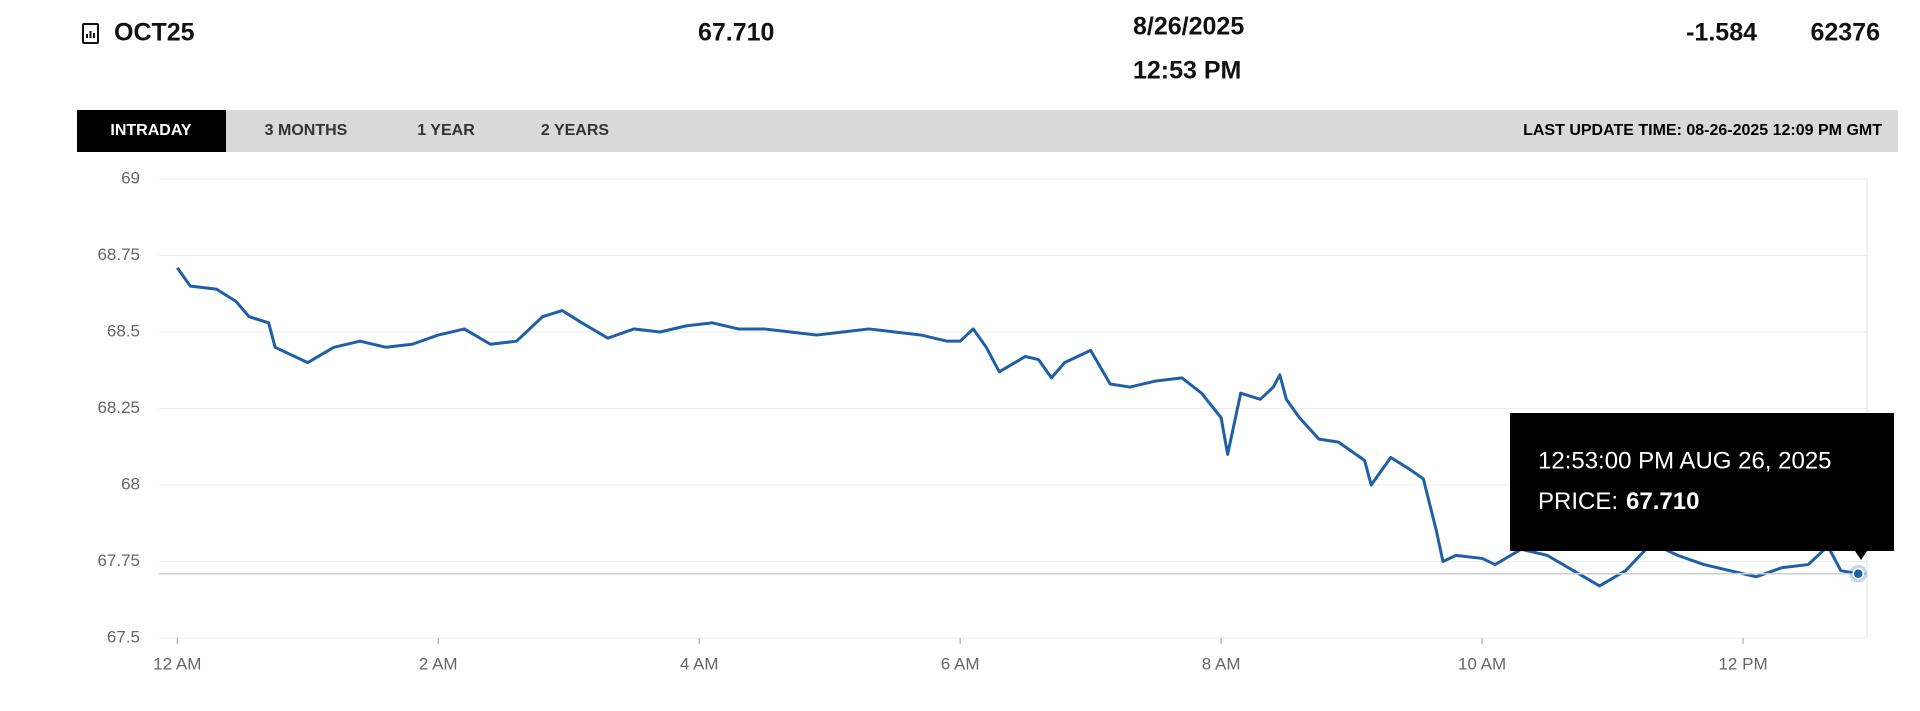 The height and width of the screenshot is (711, 1920). Describe the element at coordinates (1742, 663) in the screenshot. I see `x-tick-label: 12 PM` at that location.